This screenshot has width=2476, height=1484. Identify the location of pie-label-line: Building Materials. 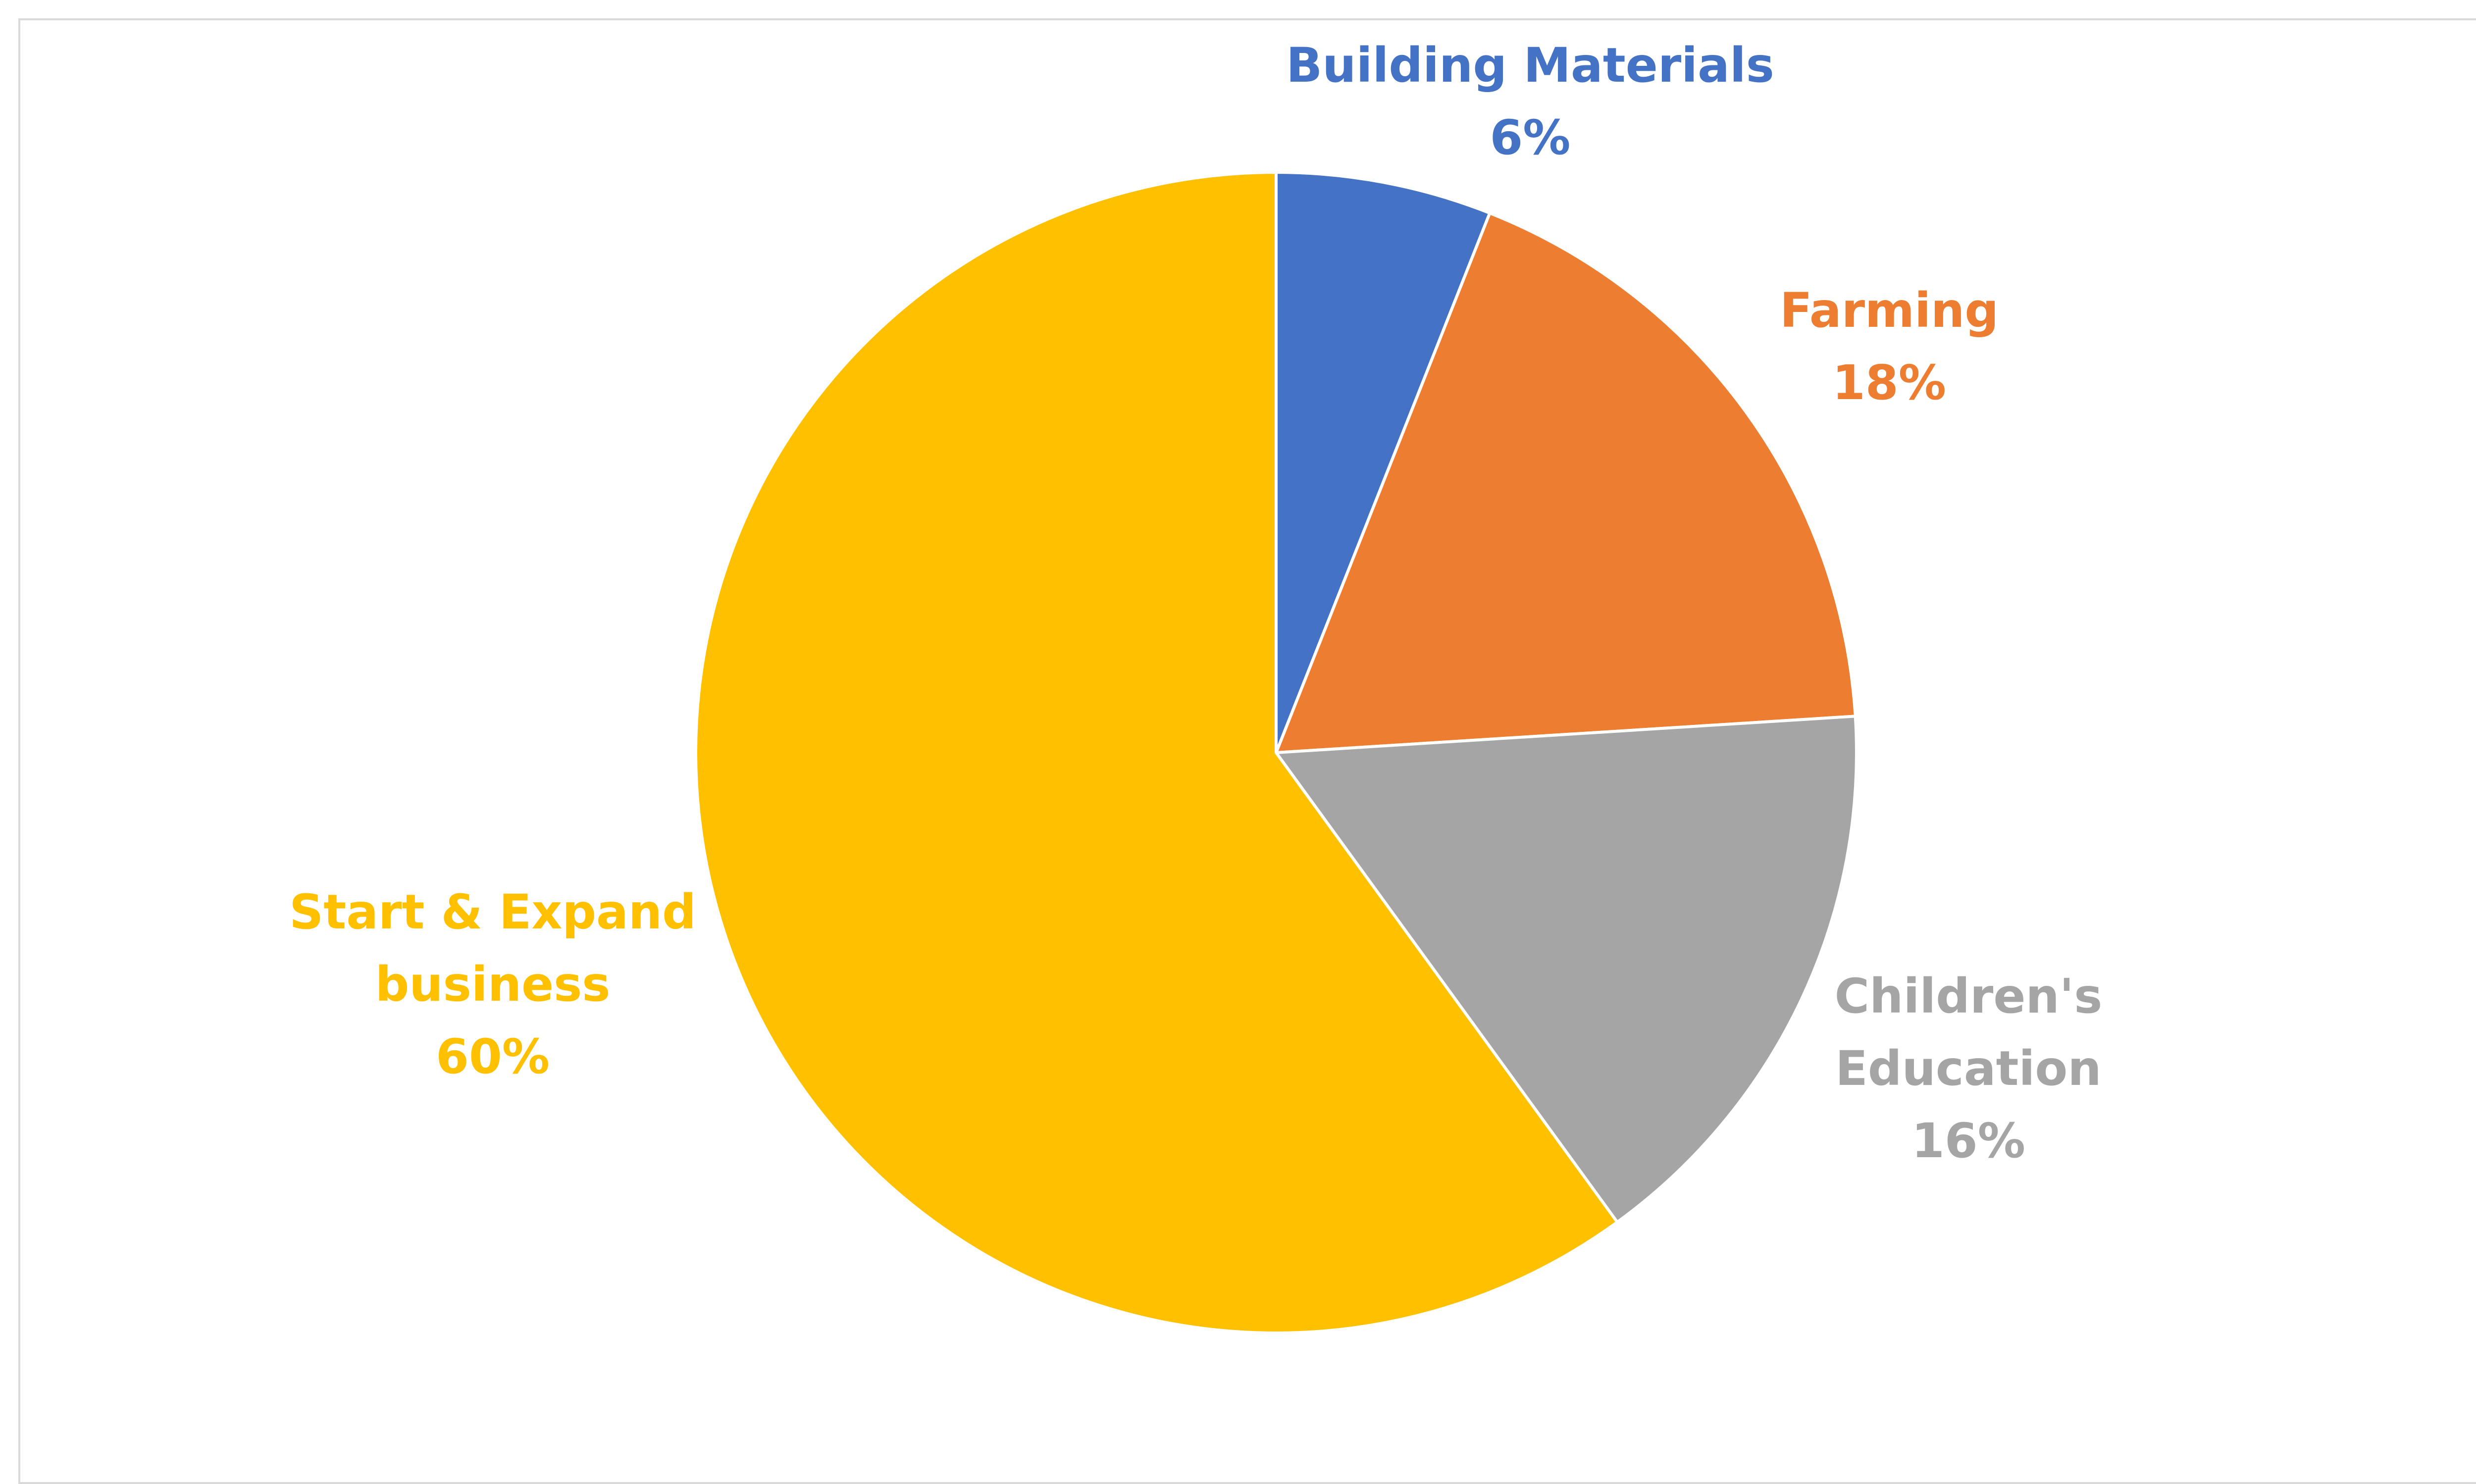
(1530, 65).